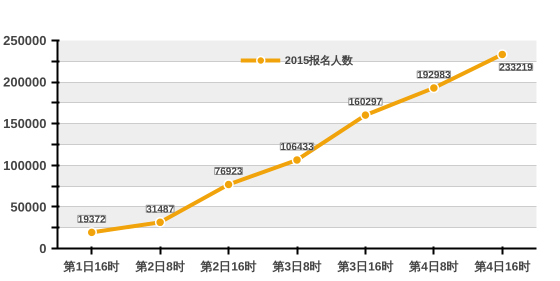 Image resolution: width=560 pixels, height=281 pixels. I want to click on x-tick-label: 第1日16时, so click(91, 267).